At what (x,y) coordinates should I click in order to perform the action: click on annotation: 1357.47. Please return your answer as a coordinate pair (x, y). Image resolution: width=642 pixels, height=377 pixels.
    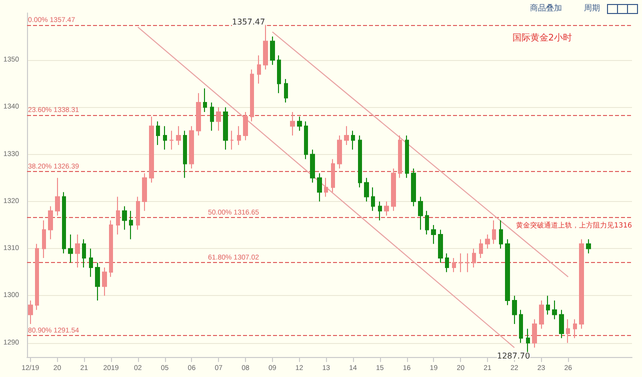
    Looking at the image, I should click on (249, 22).